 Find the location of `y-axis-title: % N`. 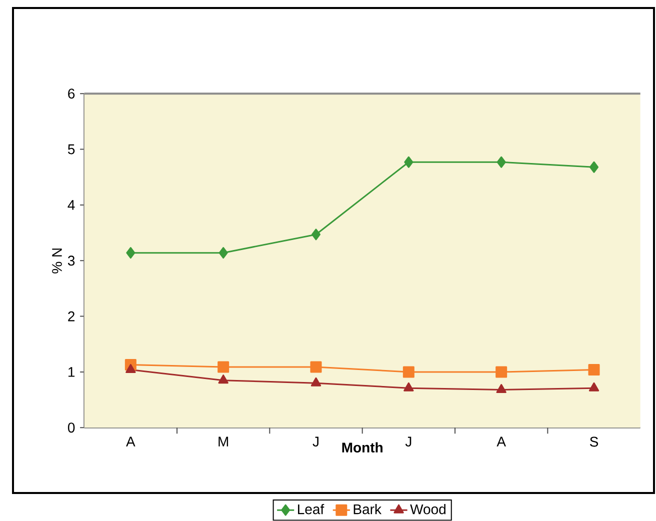

y-axis-title: % N is located at coordinates (57, 261).